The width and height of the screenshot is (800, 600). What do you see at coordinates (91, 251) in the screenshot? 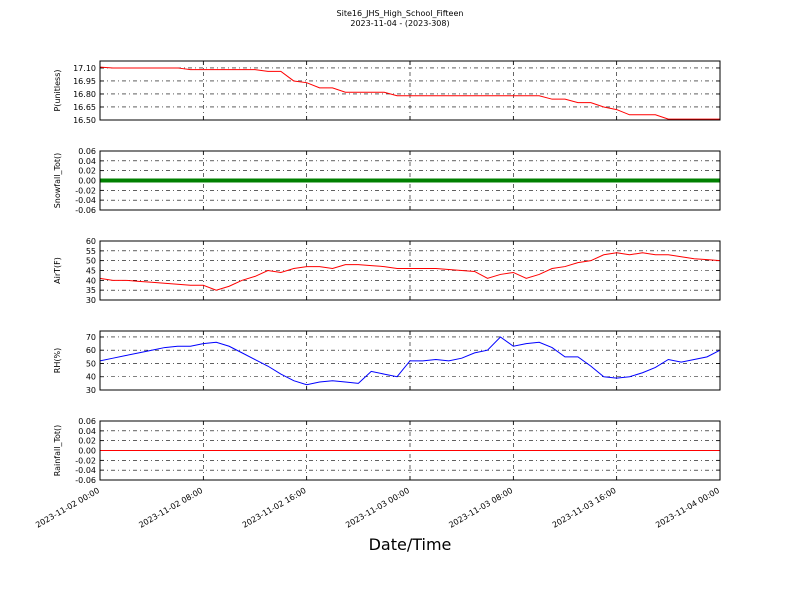
I see `y-tick-label: 55` at bounding box center [91, 251].